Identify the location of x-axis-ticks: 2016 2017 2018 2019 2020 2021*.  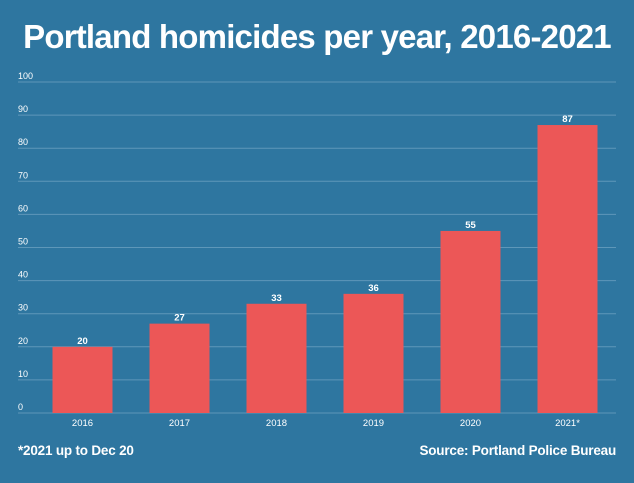
(326, 423).